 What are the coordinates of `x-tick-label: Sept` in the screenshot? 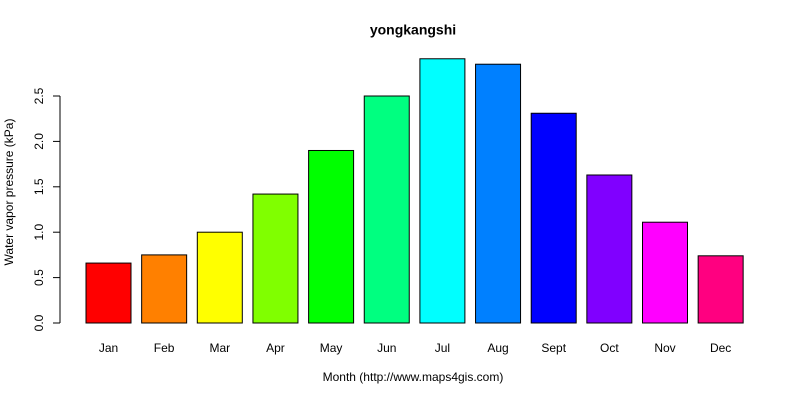 It's located at (553, 348).